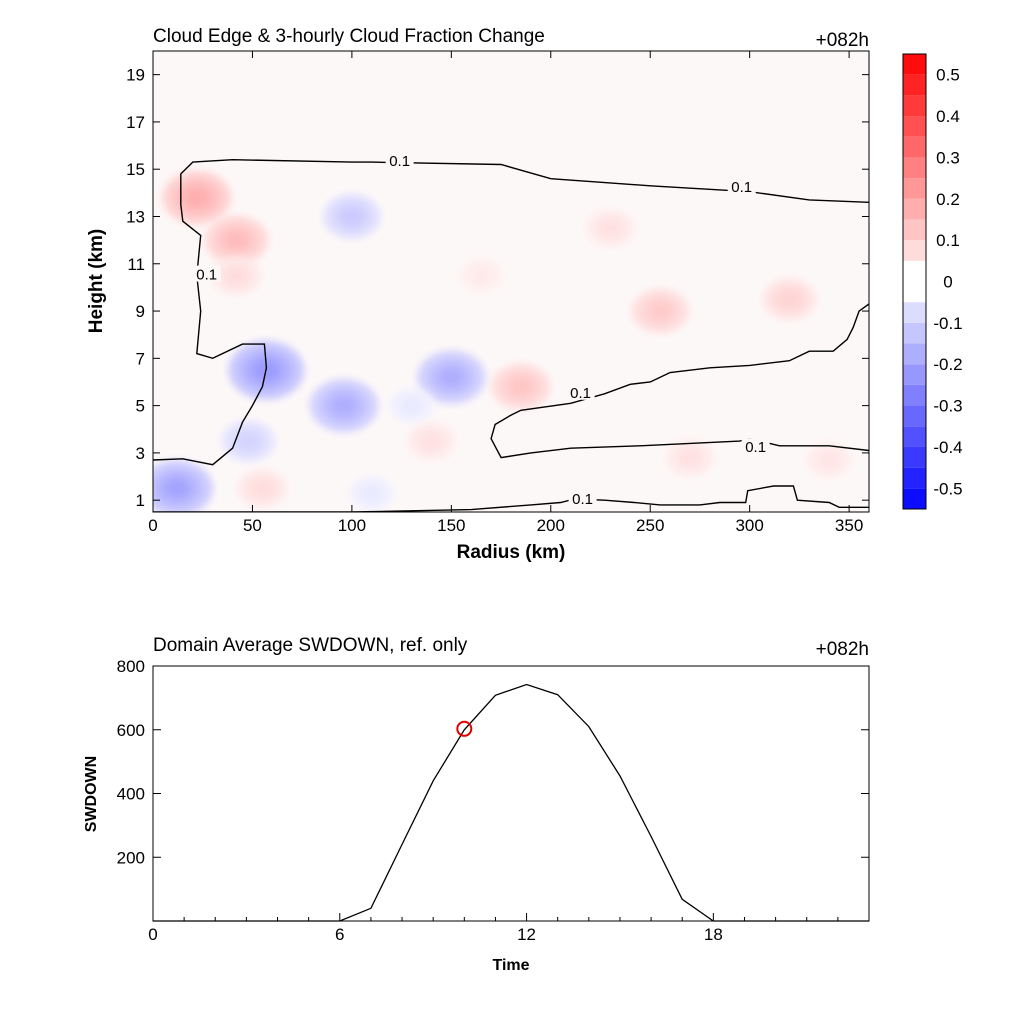 The image size is (1024, 1024). I want to click on swdown-chart-time-label: +082h, so click(842, 649).